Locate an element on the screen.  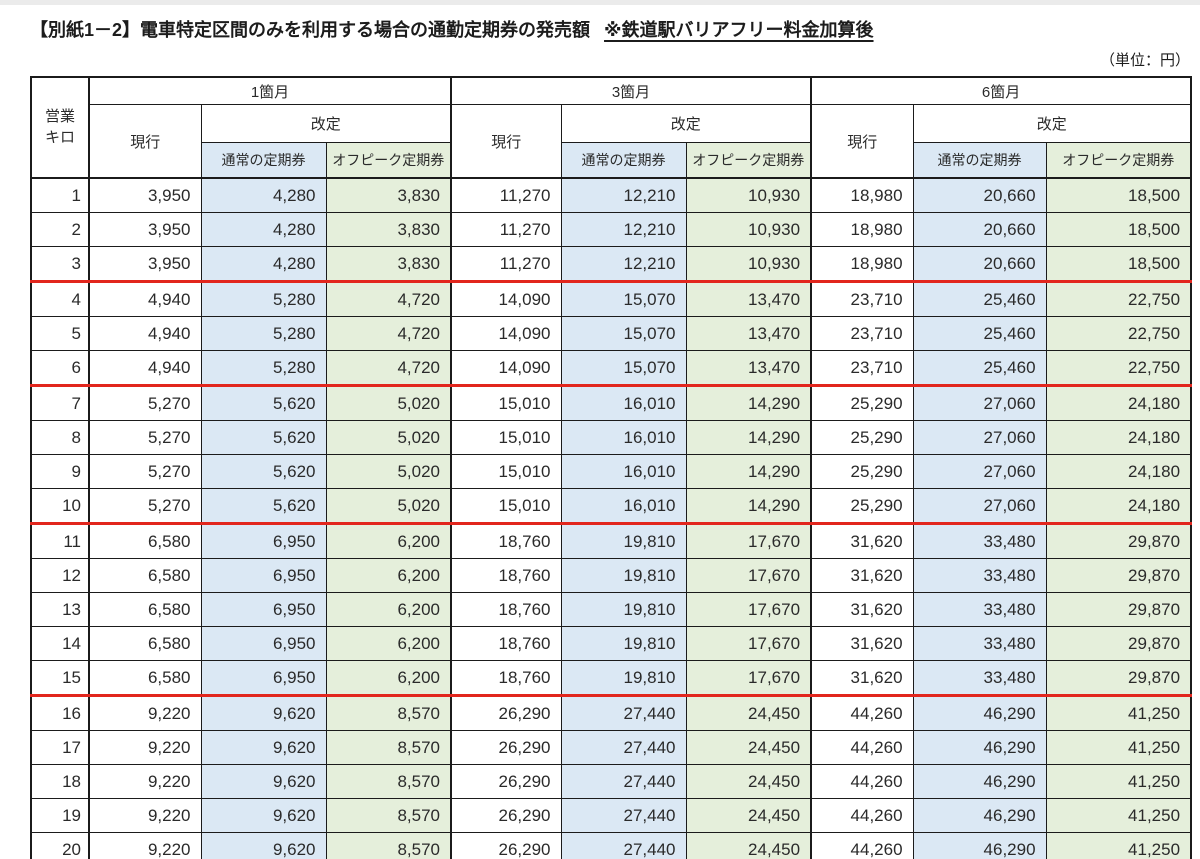
header-offpeak-1: オフピーク定期券 is located at coordinates (388, 160).